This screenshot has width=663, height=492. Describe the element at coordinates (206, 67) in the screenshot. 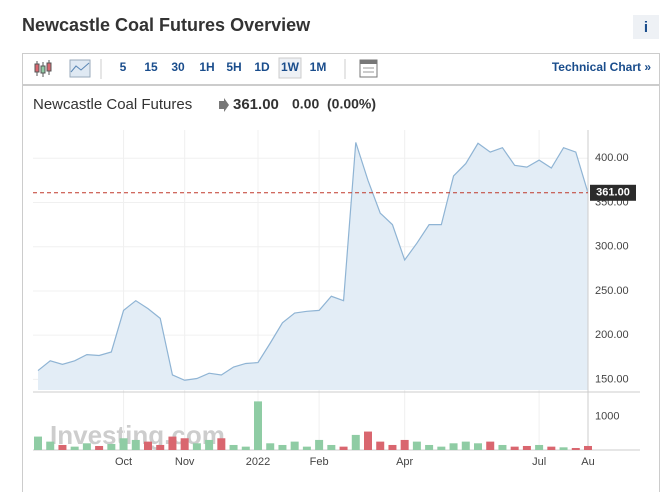

I see `interval-button: 1H` at that location.